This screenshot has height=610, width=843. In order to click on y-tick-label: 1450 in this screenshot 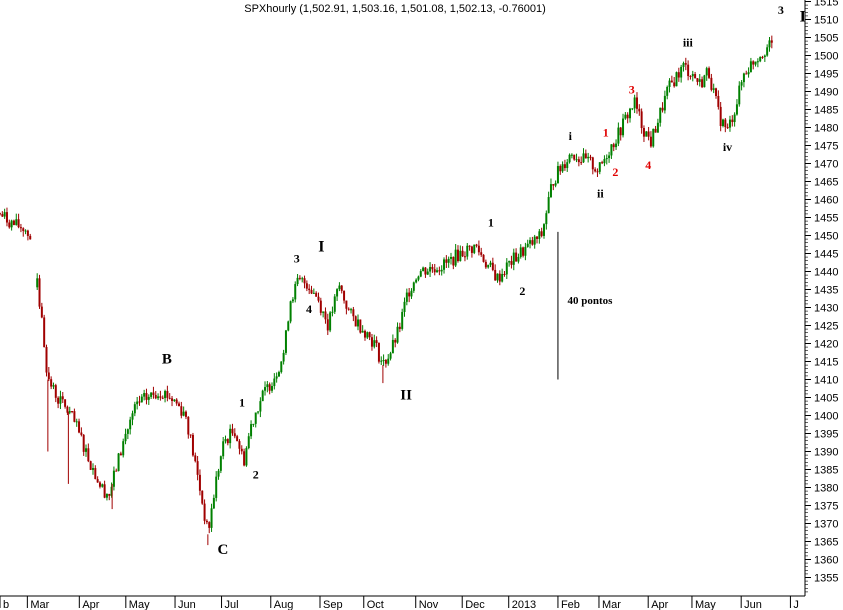, I will do `click(826, 237)`.